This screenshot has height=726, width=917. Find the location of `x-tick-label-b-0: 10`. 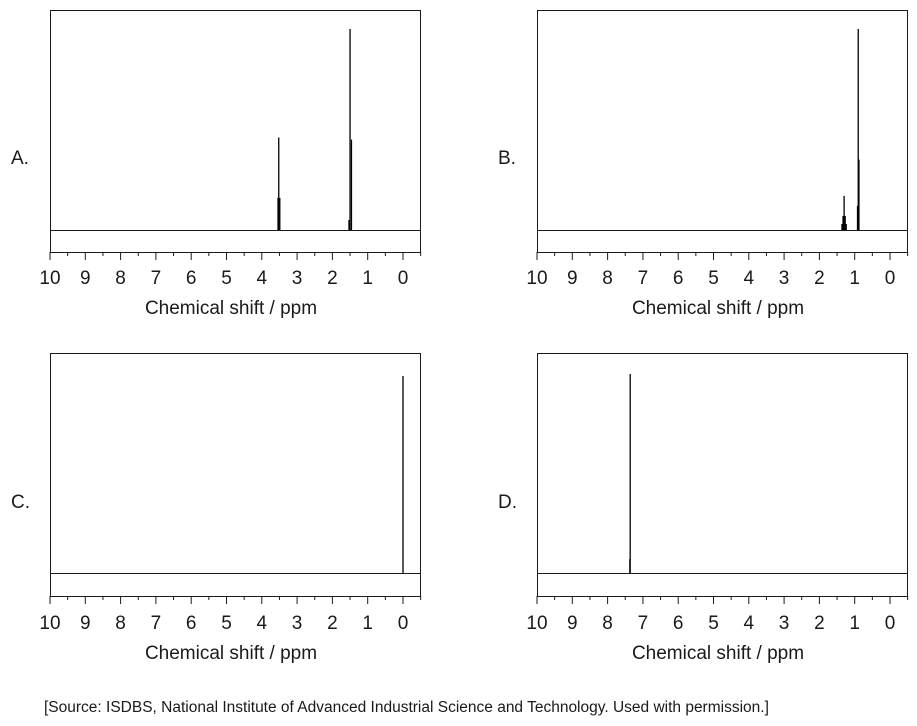

x-tick-label-b-0: 10 is located at coordinates (536, 278).